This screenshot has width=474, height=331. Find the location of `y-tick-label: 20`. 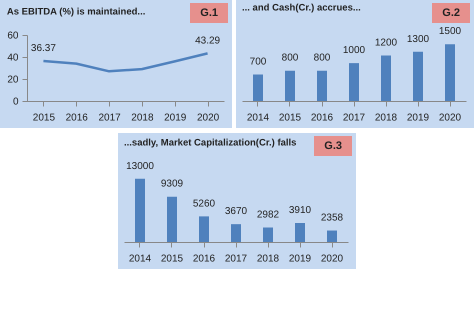

y-tick-label: 20 is located at coordinates (13, 80).